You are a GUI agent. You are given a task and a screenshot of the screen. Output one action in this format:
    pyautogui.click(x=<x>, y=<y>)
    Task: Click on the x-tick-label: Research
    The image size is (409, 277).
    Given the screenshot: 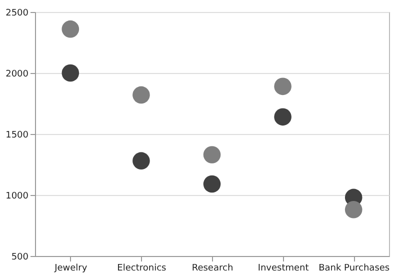 What is the action you would take?
    pyautogui.click(x=213, y=269)
    